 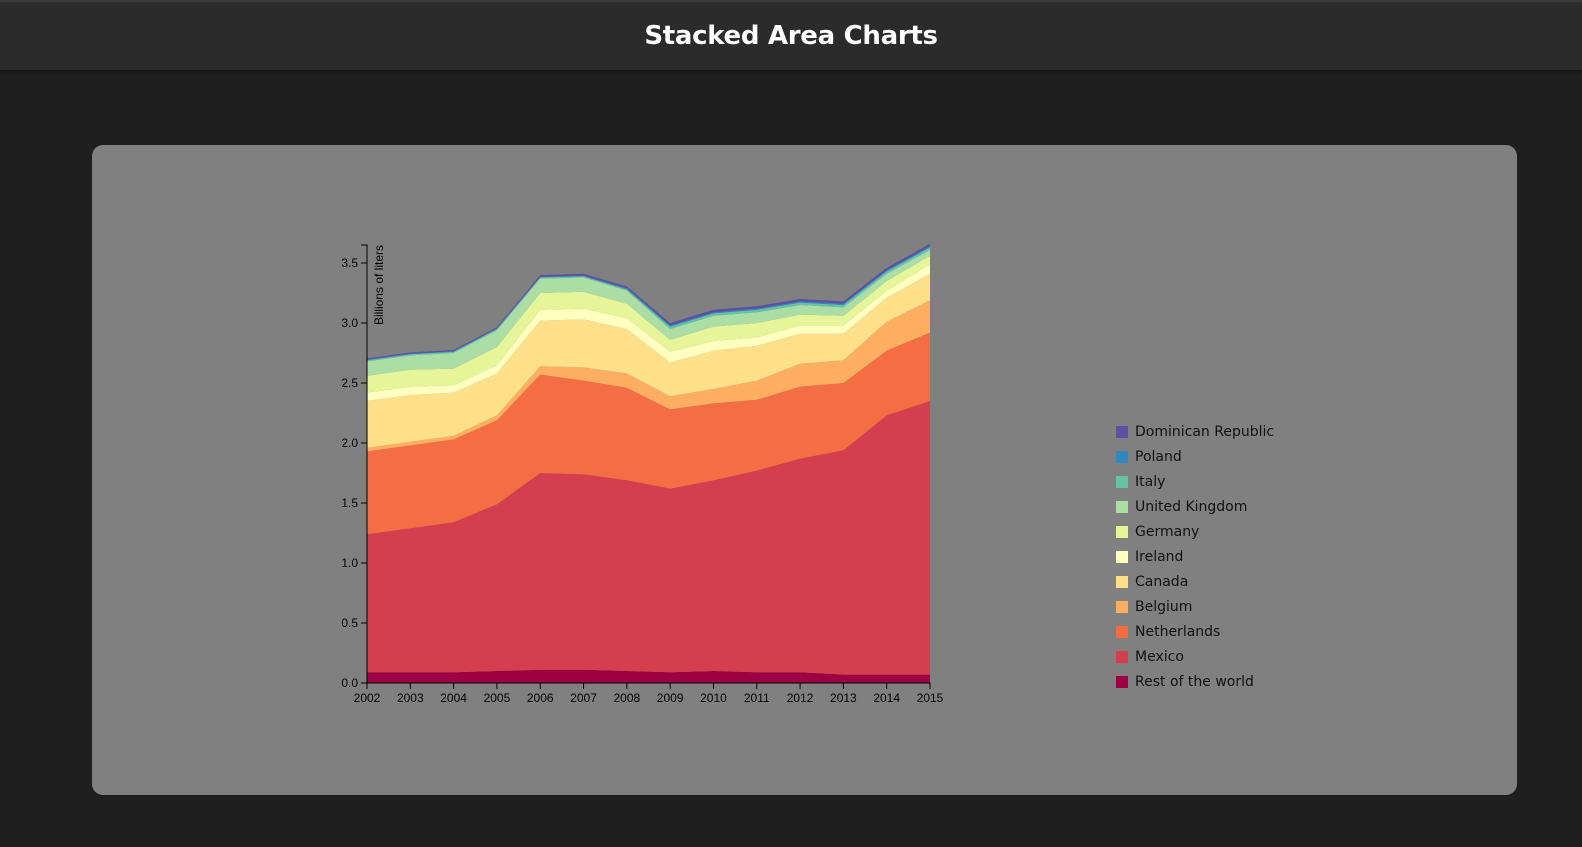 I want to click on y-axis-line, so click(x=364, y=464).